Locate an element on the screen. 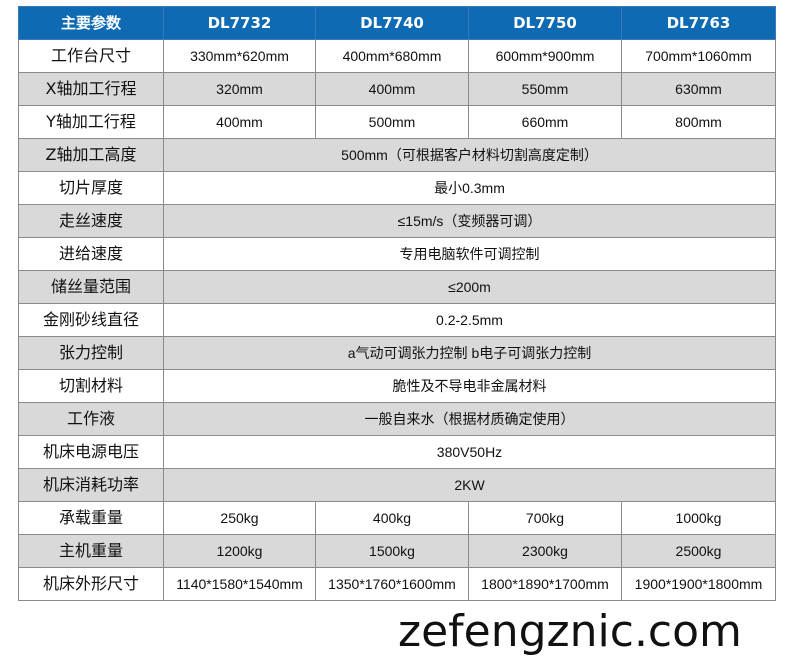 Image resolution: width=790 pixels, height=669 pixels. row-value: ≤200m is located at coordinates (469, 287).